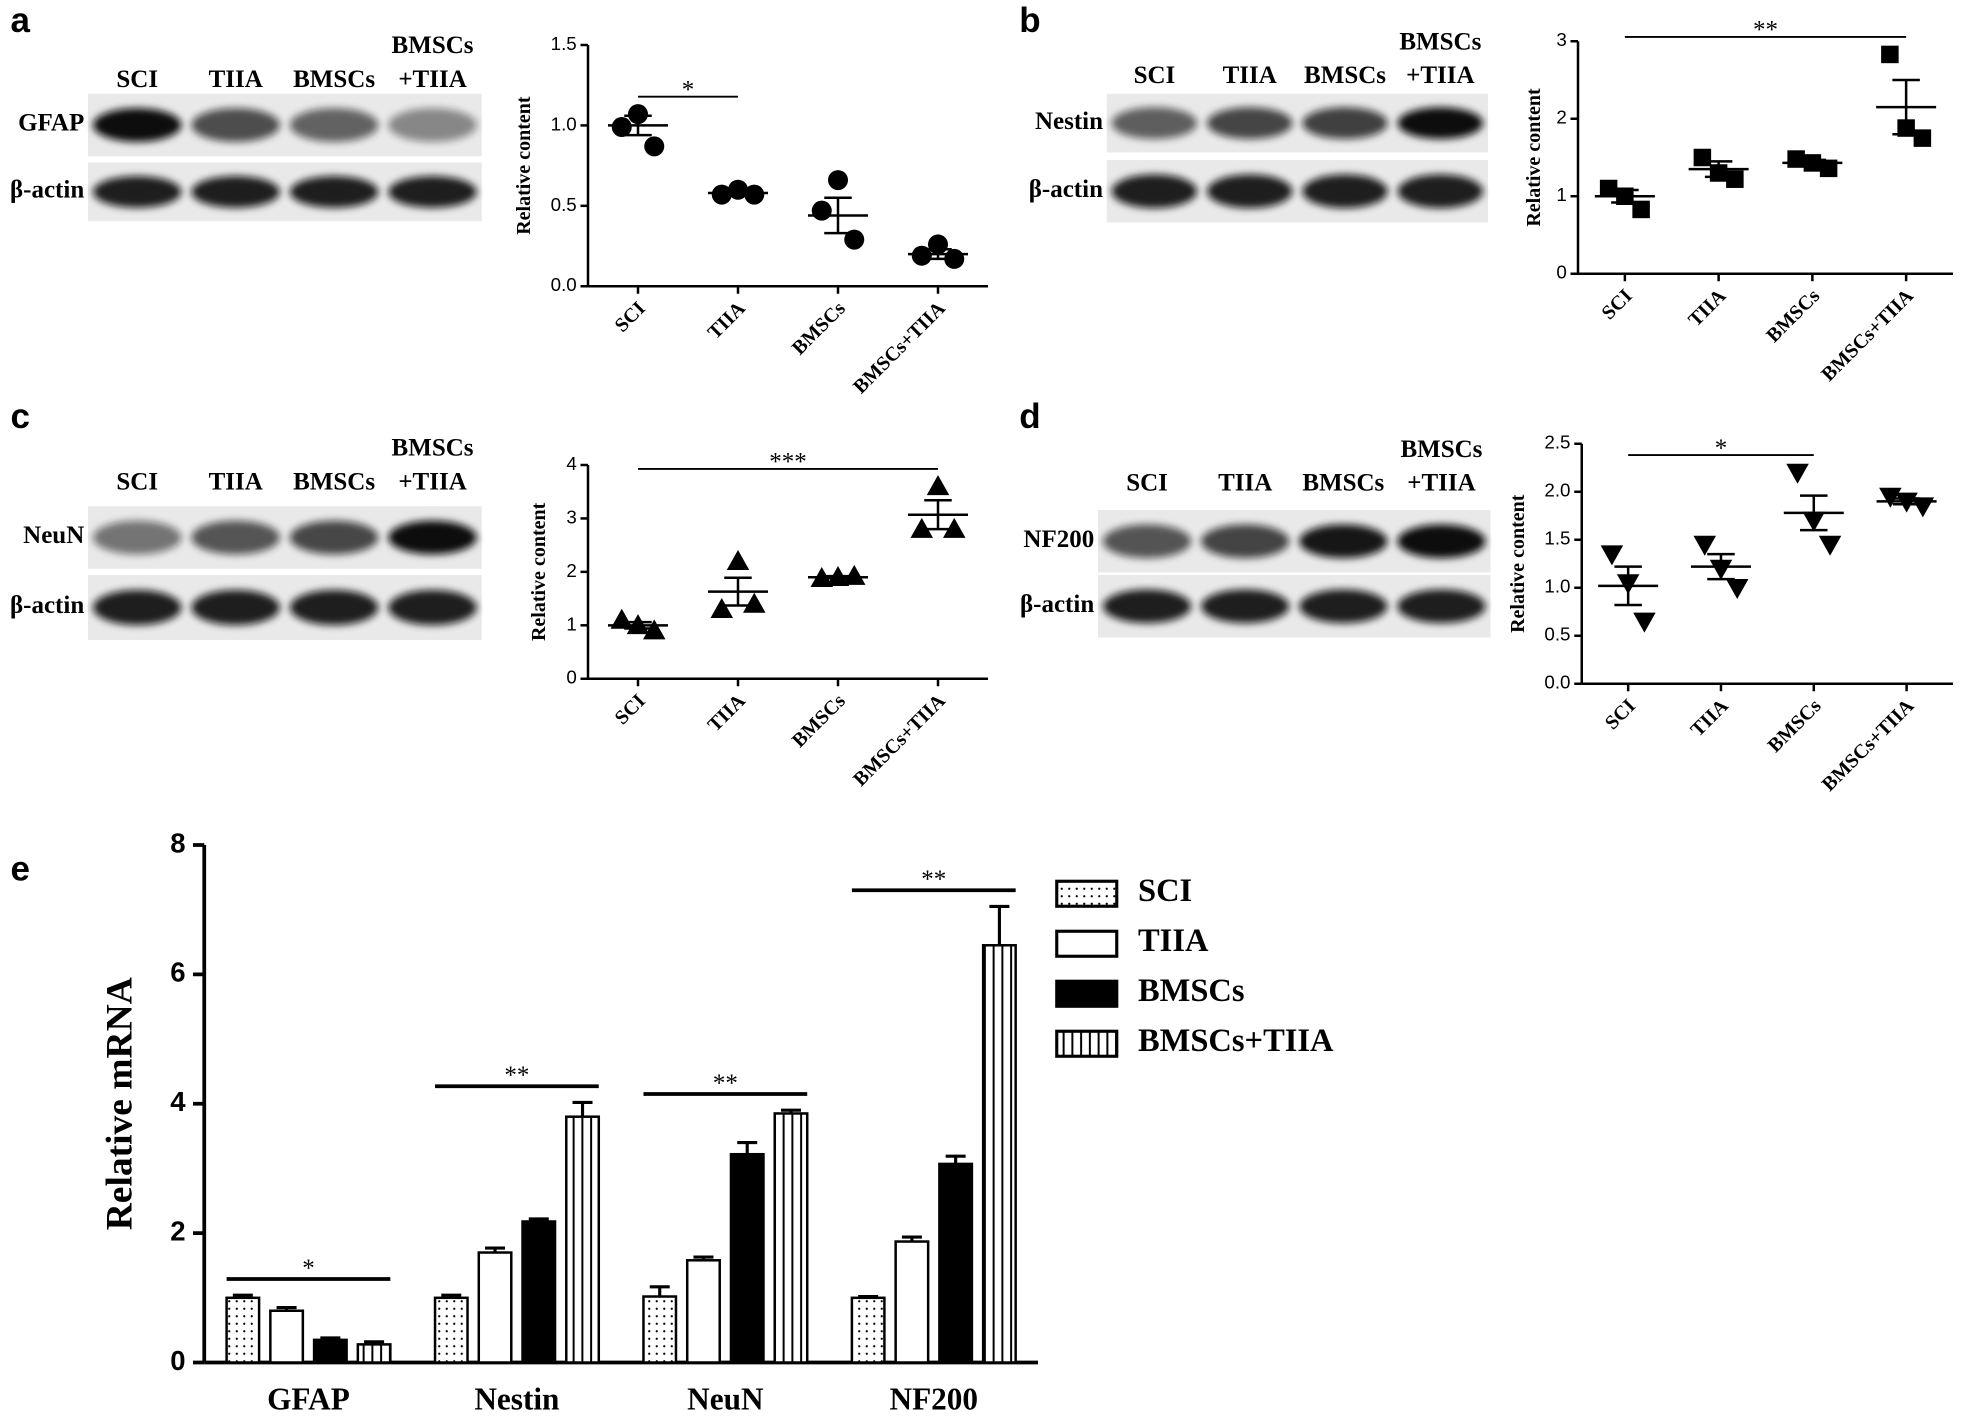  What do you see at coordinates (516, 1399) in the screenshot?
I see `x-tick-label: Nestin` at bounding box center [516, 1399].